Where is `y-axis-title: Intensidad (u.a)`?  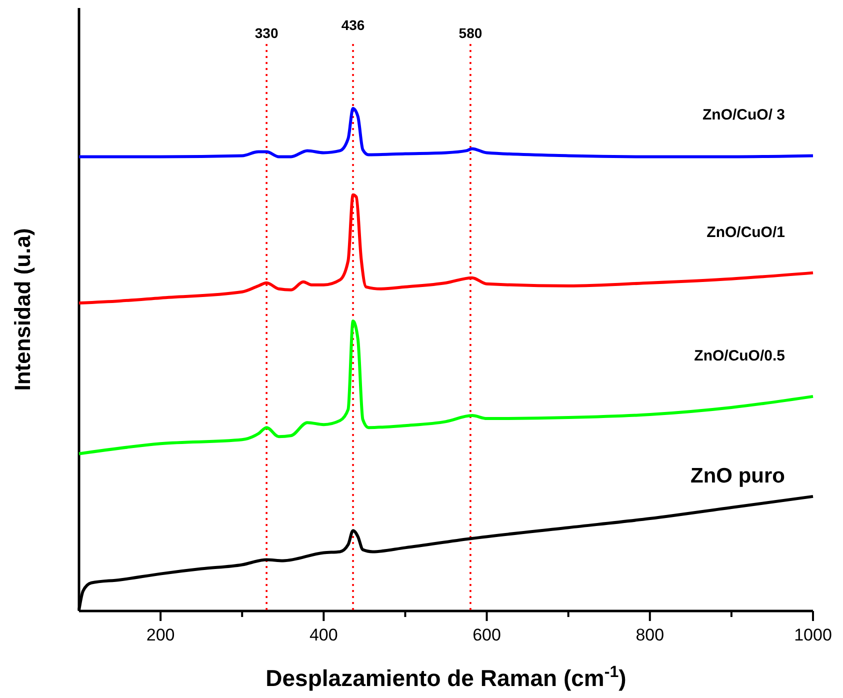 y-axis-title: Intensidad (u.a) is located at coordinates (22, 309).